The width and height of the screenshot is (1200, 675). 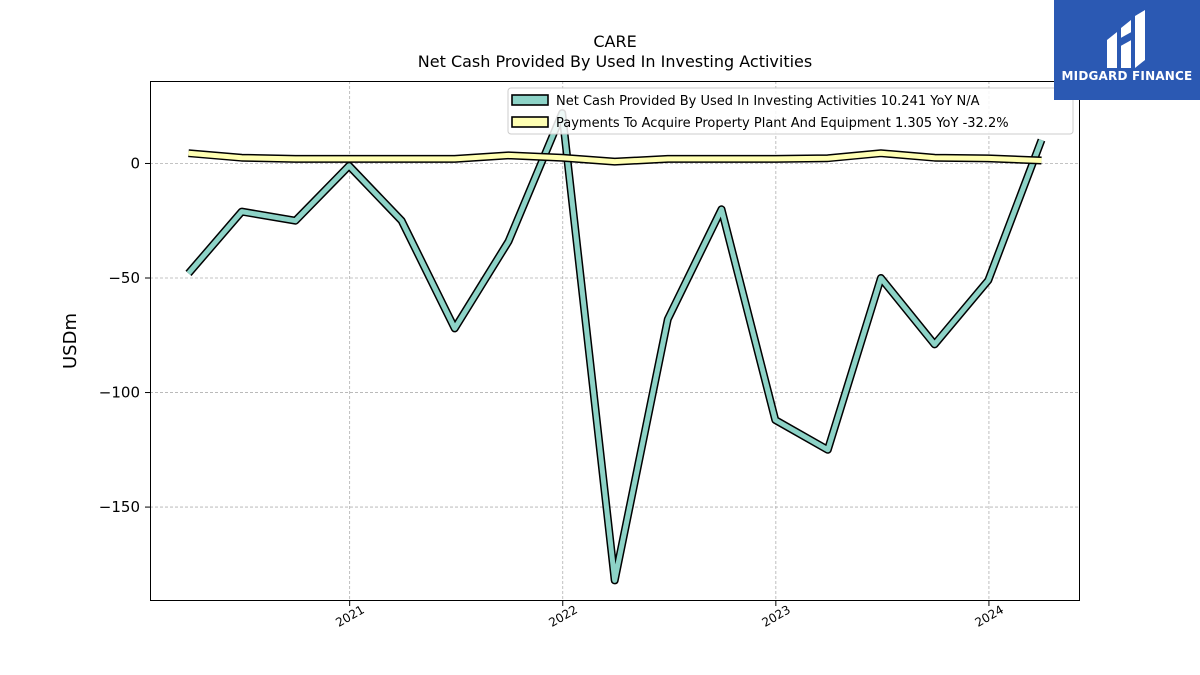 I want to click on chart-title: CARE, so click(x=615, y=41).